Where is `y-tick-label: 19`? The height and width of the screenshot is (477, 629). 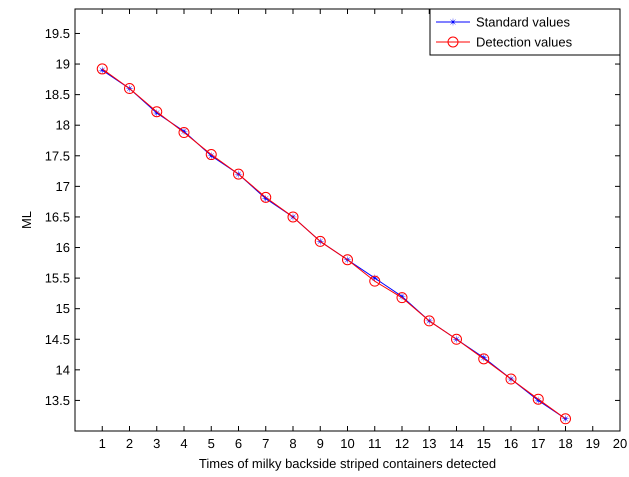
y-tick-label: 19 is located at coordinates (63, 64).